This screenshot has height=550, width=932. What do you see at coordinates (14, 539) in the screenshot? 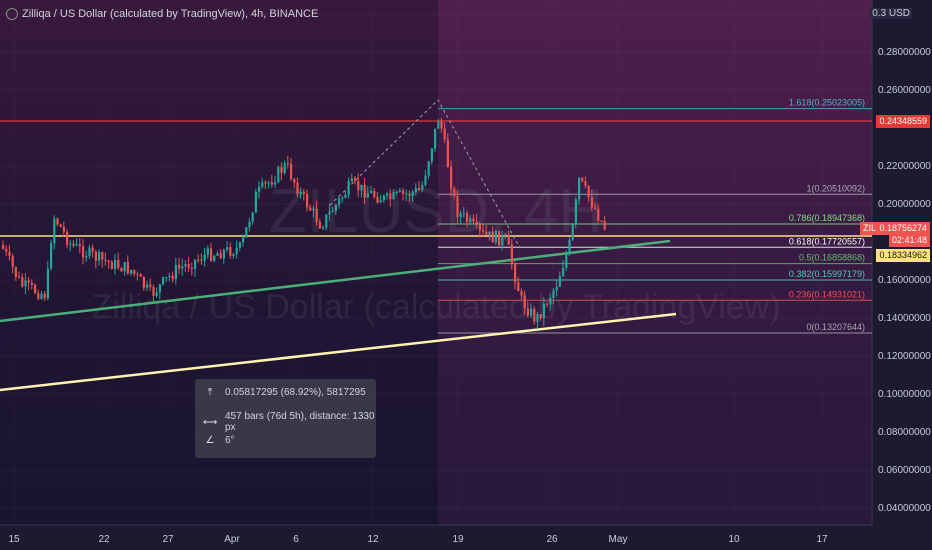
I see `time-tick-label: 15` at bounding box center [14, 539].